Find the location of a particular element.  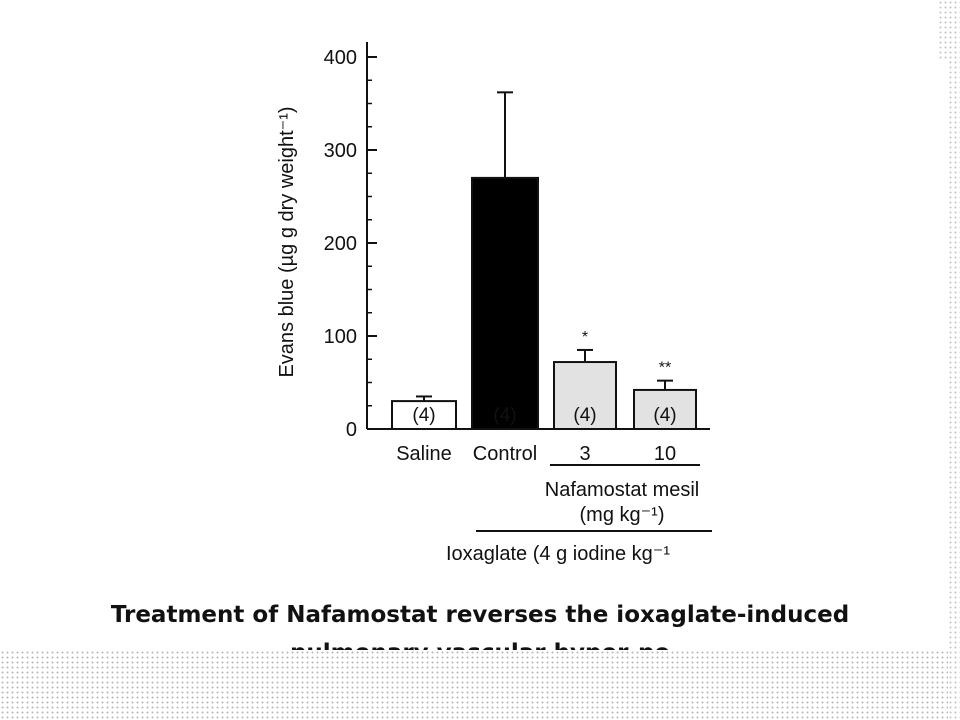

y-tick-label: 200 is located at coordinates (340, 244).